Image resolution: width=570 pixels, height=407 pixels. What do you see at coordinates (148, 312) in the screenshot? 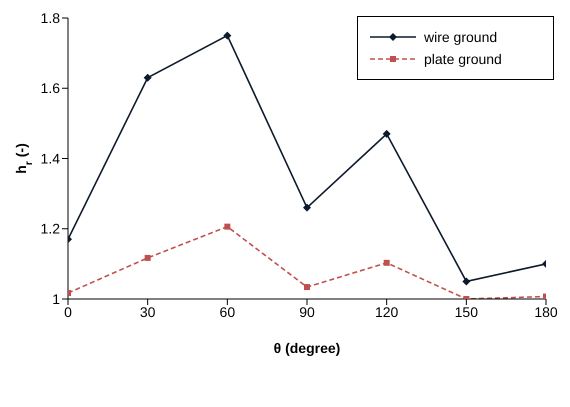
I see `x-tick-label: 30` at bounding box center [148, 312].